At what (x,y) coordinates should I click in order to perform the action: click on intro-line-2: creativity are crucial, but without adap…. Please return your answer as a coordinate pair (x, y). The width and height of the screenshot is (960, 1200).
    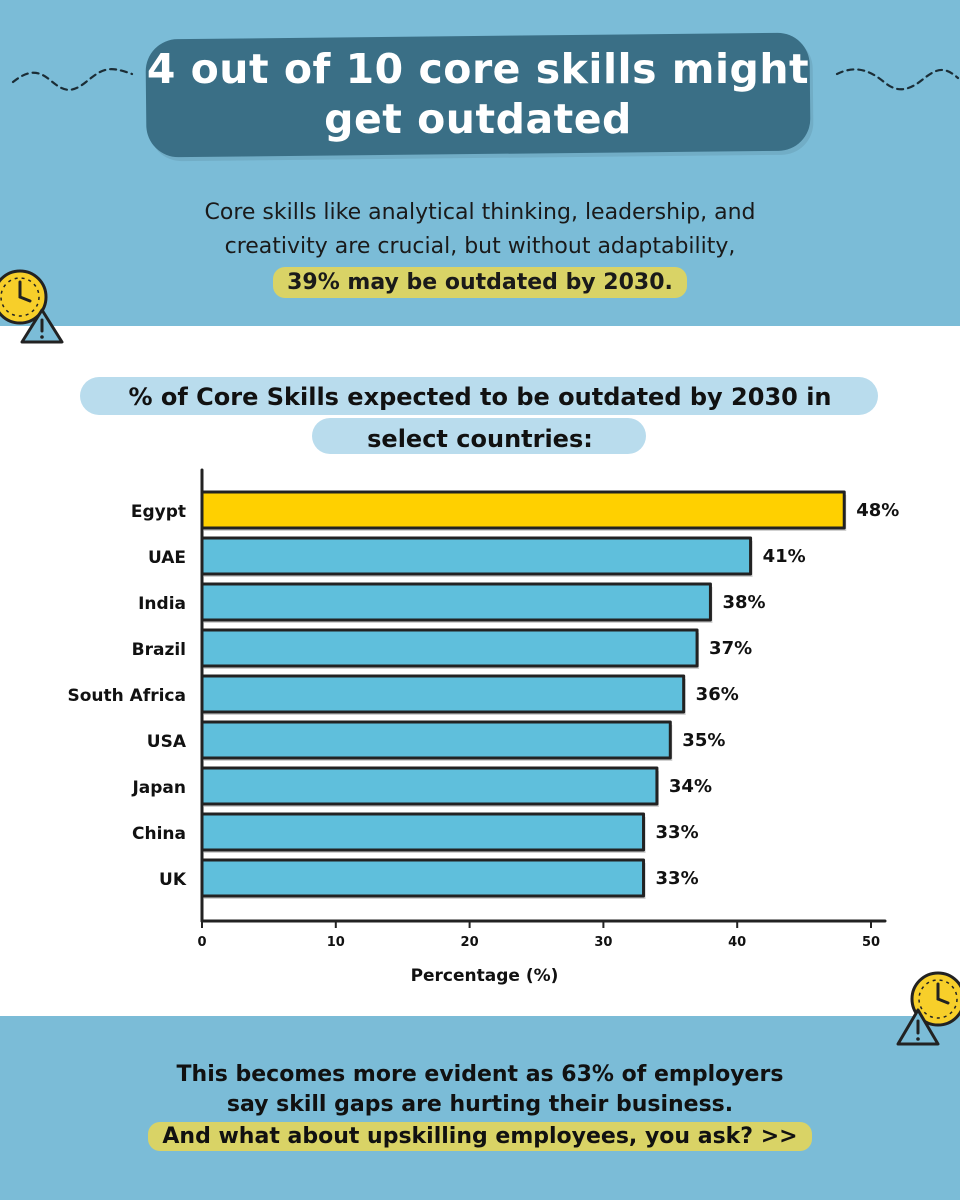
    Looking at the image, I should click on (480, 246).